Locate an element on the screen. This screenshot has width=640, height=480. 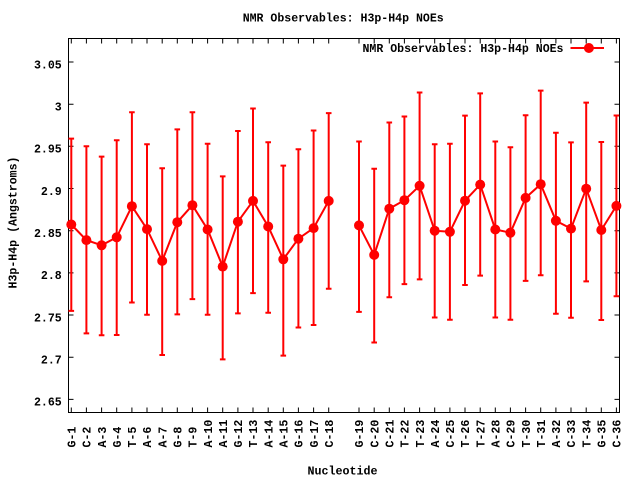
svg-text: 3.05 is located at coordinates (48, 65).